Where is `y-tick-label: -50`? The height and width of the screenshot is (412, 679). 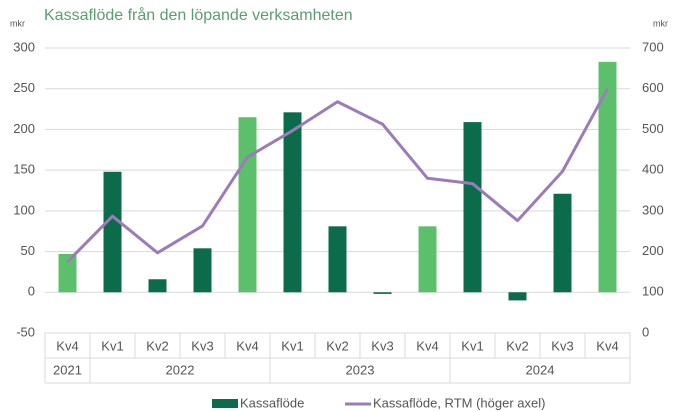
y-tick-label: -50 is located at coordinates (25, 331).